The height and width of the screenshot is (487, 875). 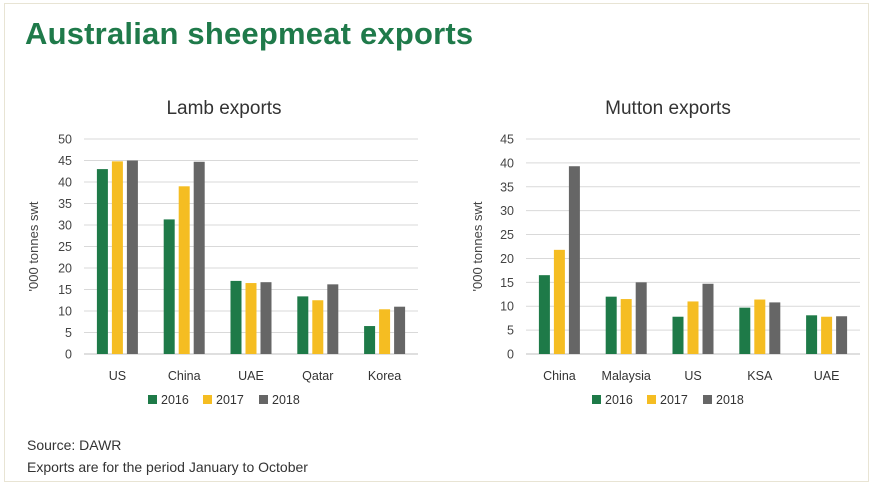 I want to click on lamb-y-tick-label: 30, so click(x=65, y=226).